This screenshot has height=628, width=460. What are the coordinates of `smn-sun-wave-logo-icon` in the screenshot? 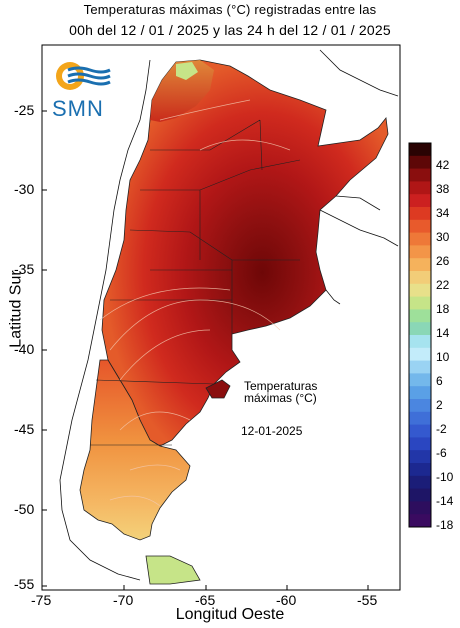 It's located at (83, 76).